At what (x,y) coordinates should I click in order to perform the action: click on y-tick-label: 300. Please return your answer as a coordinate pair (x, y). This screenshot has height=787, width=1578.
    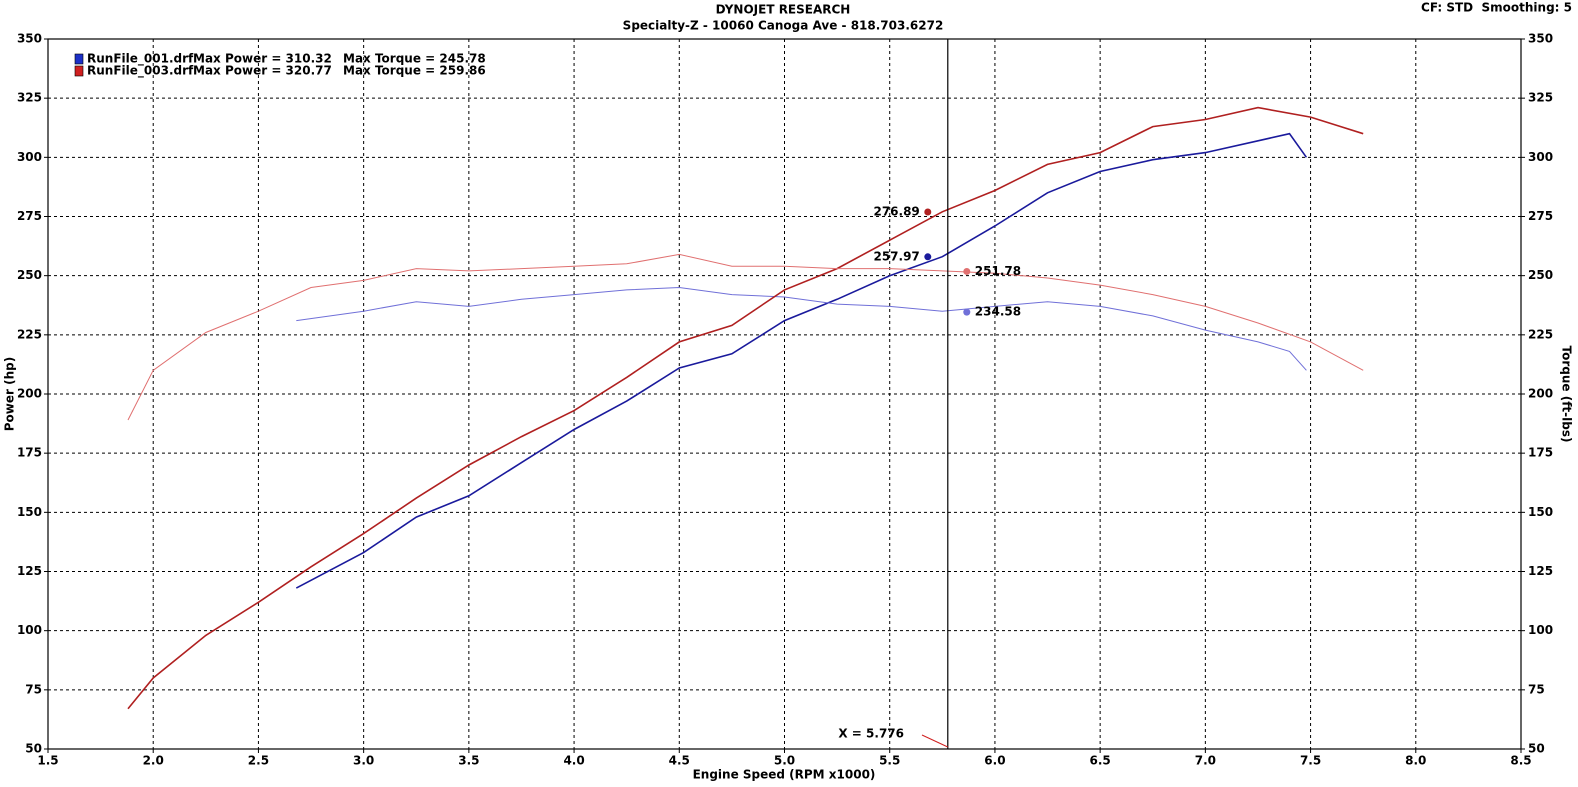
    Looking at the image, I should click on (29, 157).